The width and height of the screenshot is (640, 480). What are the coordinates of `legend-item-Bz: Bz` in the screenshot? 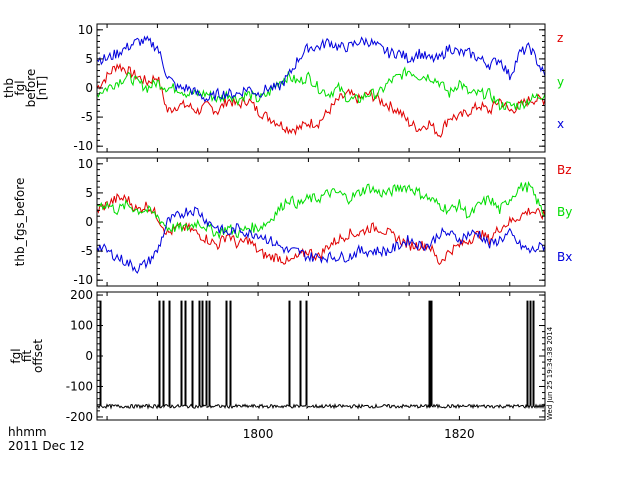 It's located at (564, 170).